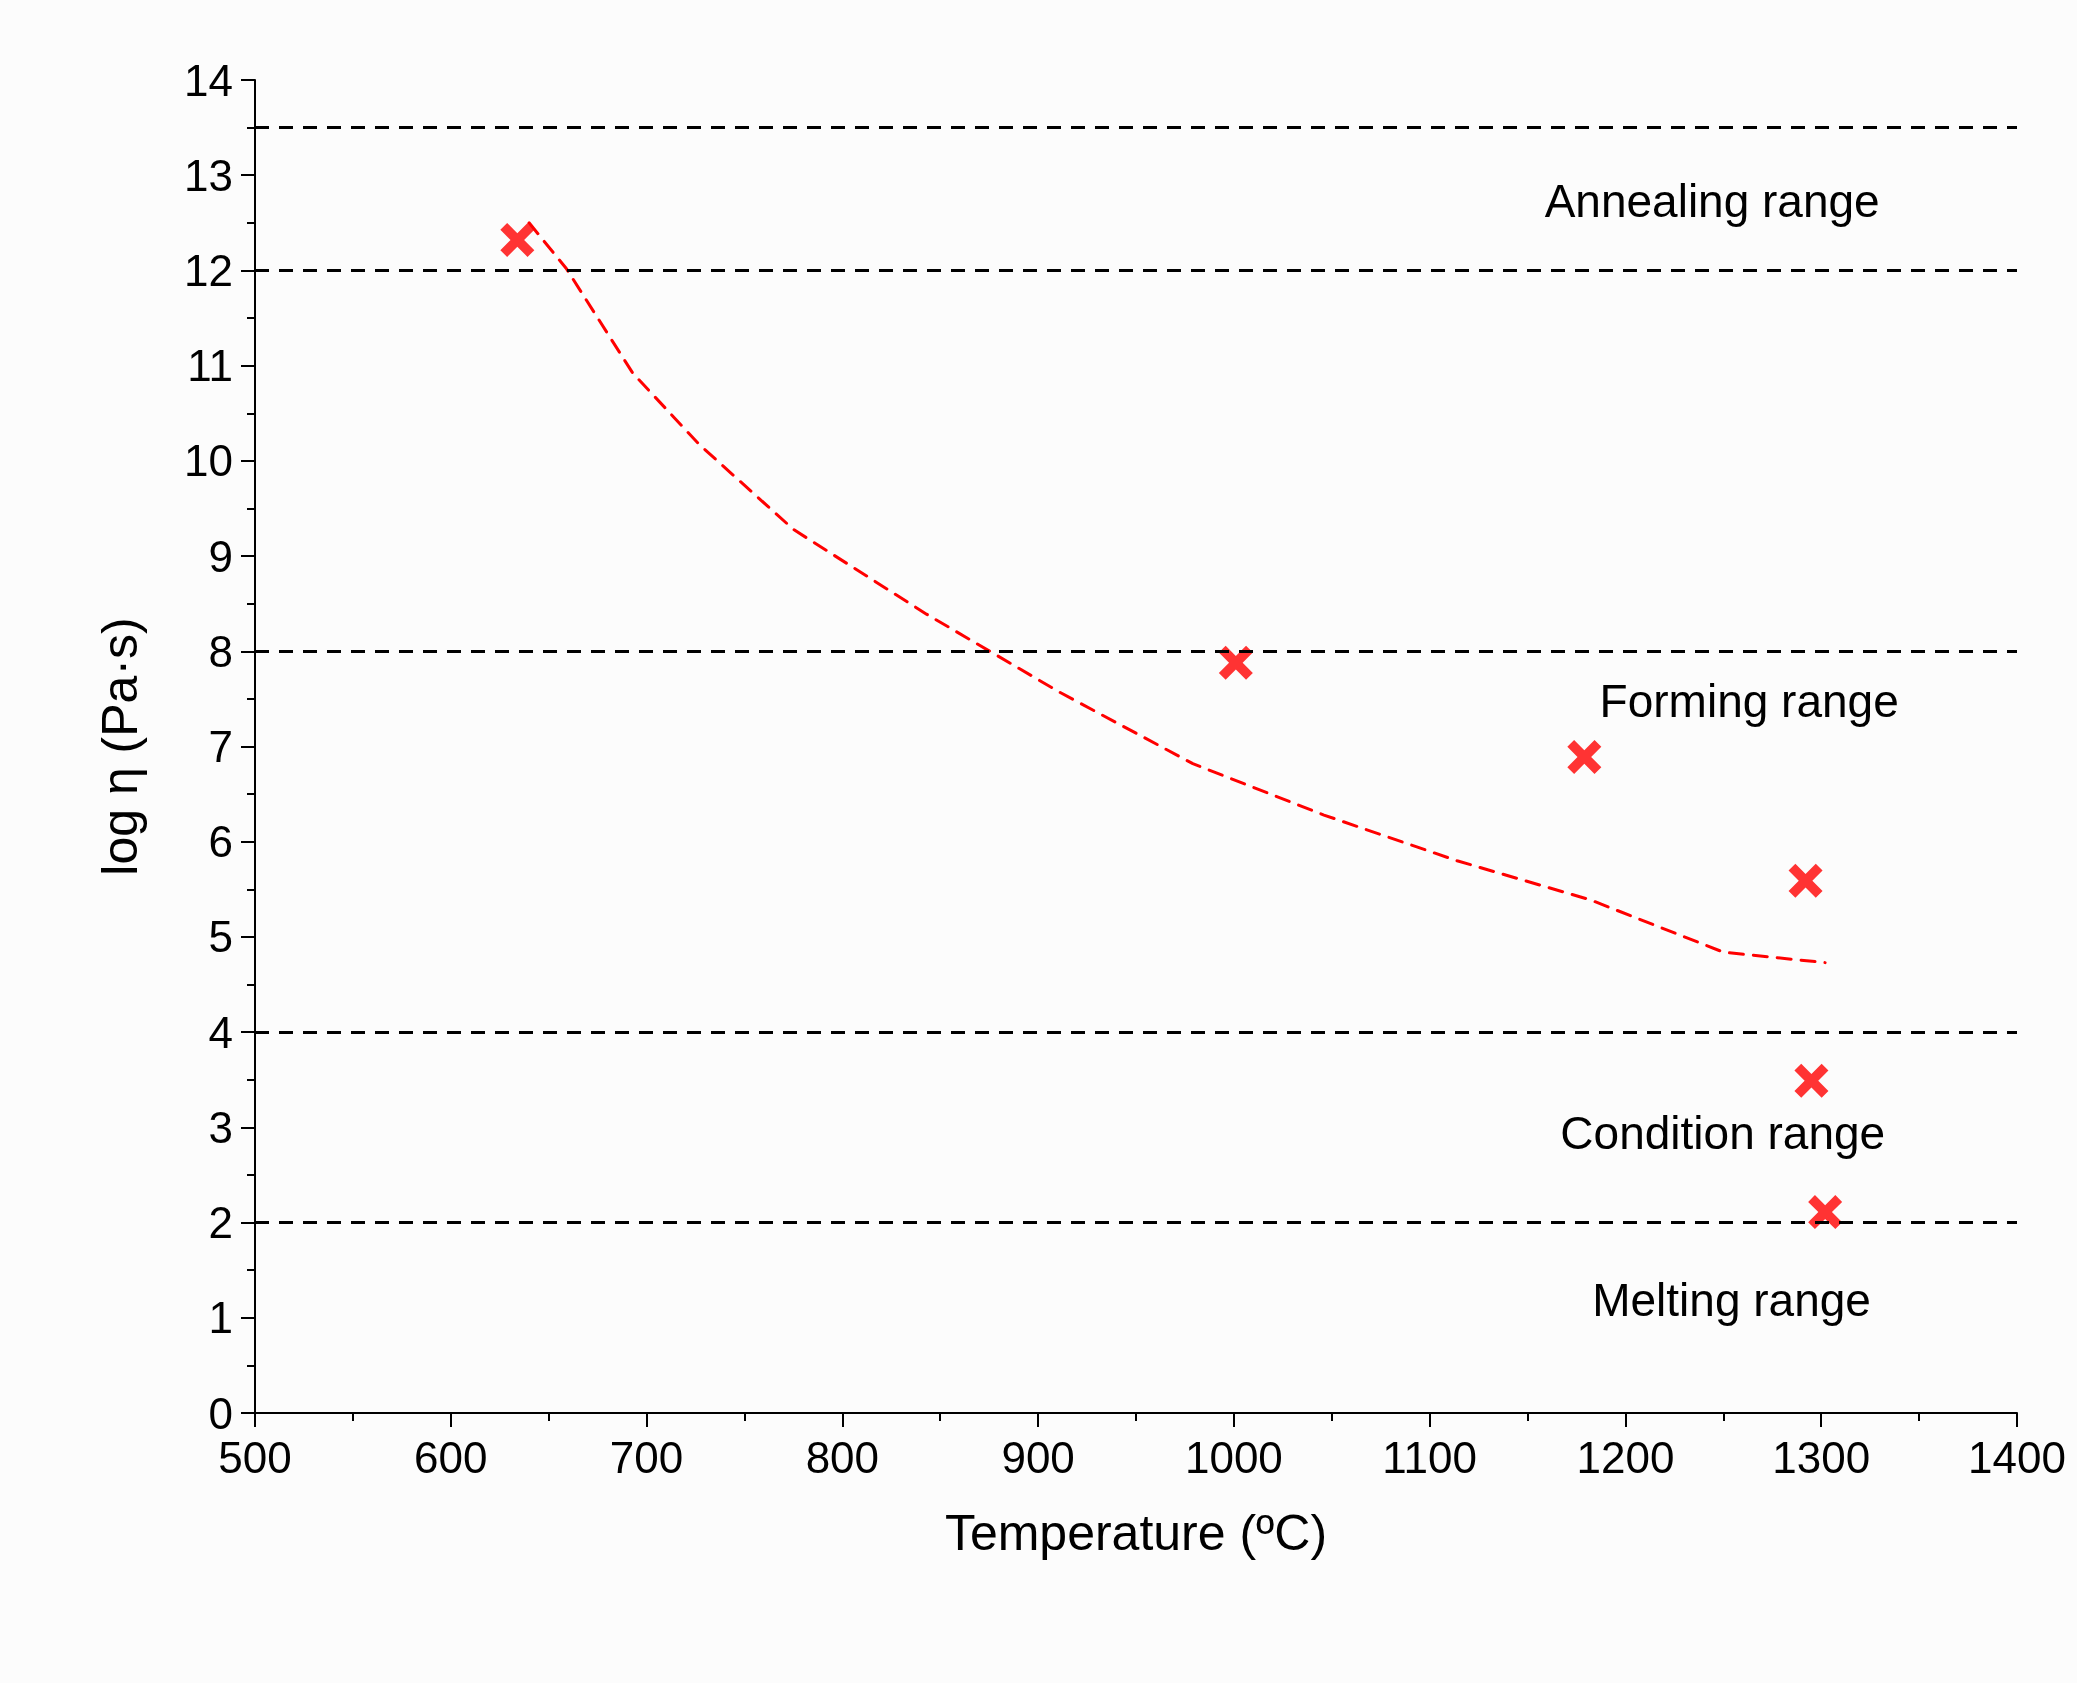 This screenshot has width=2077, height=1683. I want to click on y-tick-label: 4, so click(220, 1032).